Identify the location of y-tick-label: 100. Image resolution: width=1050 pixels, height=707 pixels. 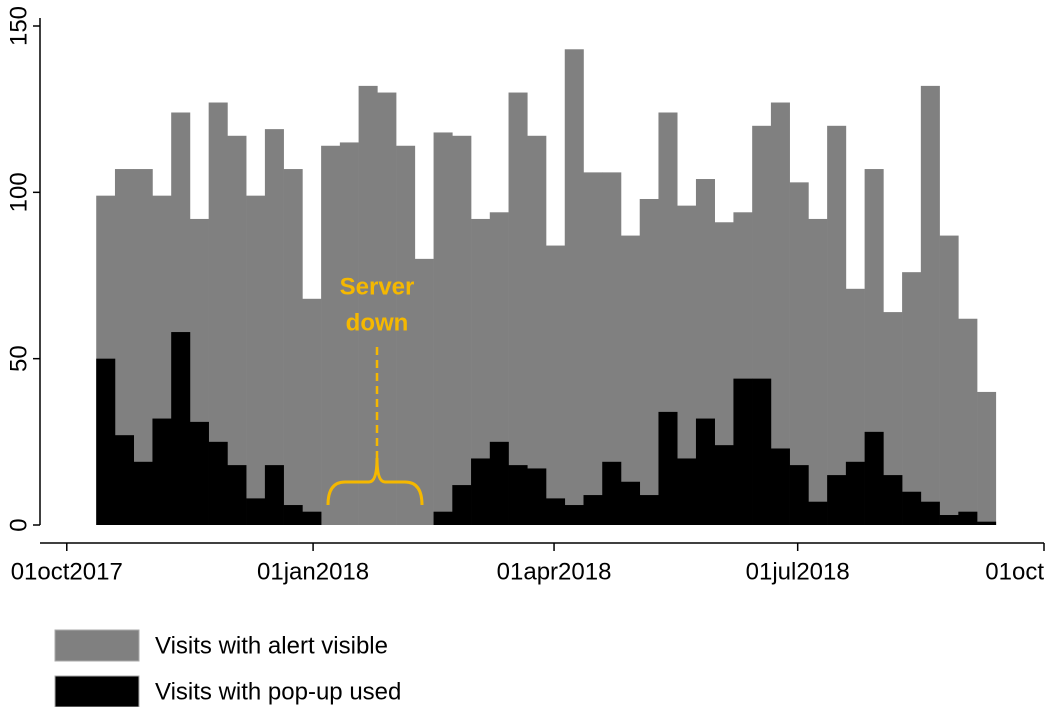
(18, 192).